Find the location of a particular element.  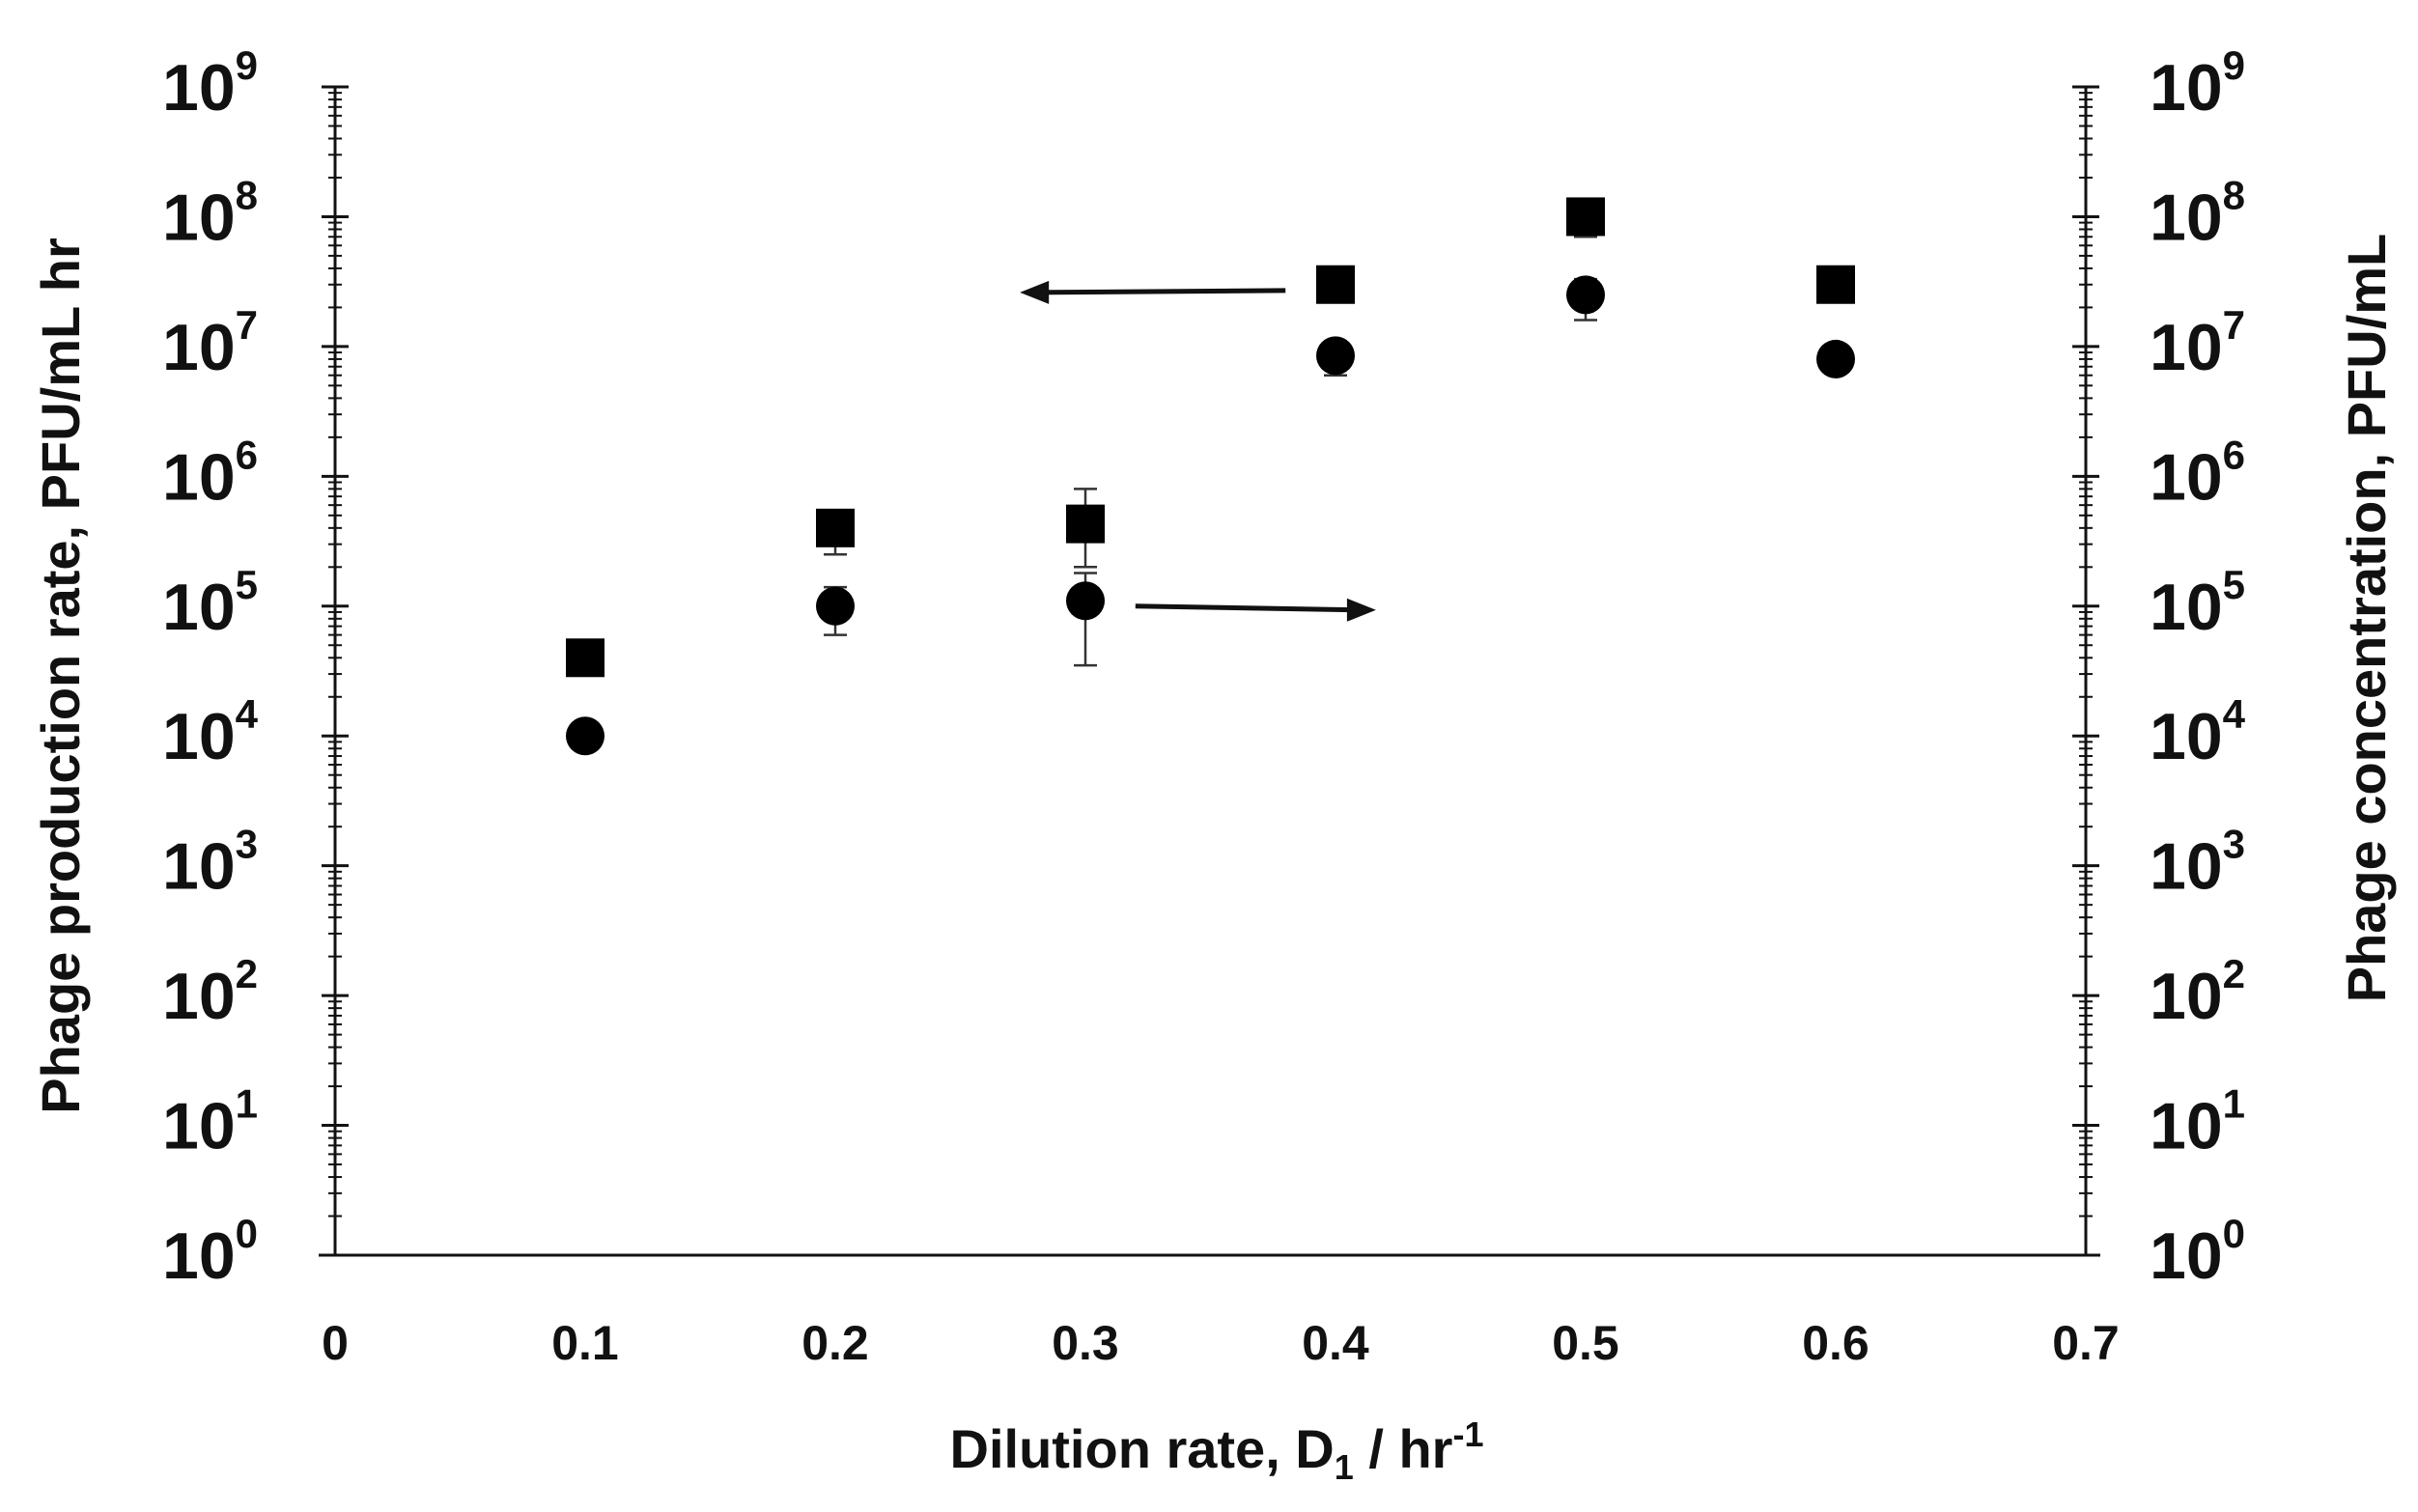

right-y-tick-label: 10¹ is located at coordinates (2197, 1122).